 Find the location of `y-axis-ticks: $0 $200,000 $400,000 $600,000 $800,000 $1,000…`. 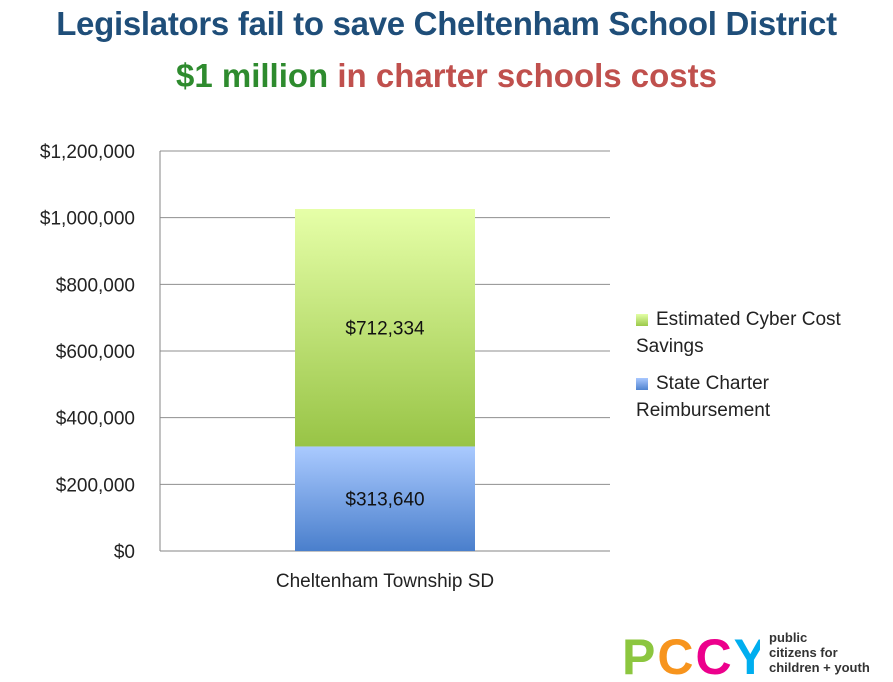

y-axis-ticks: $0 $200,000 $400,000 $600,000 $800,000 $1,000… is located at coordinates (87, 352).